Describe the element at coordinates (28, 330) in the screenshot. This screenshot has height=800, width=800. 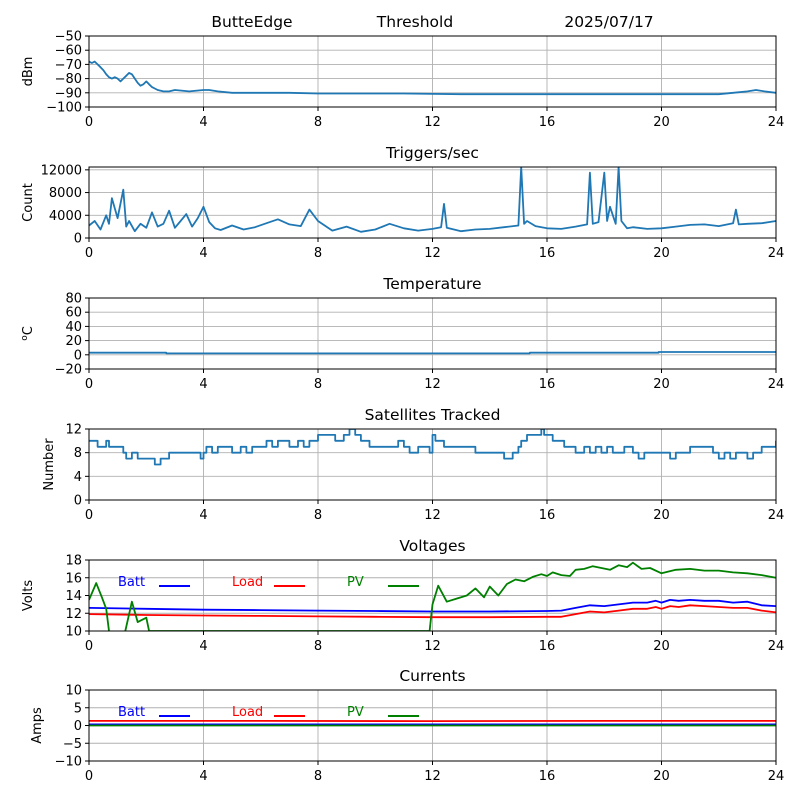
I see `degree-unit: C` at that location.